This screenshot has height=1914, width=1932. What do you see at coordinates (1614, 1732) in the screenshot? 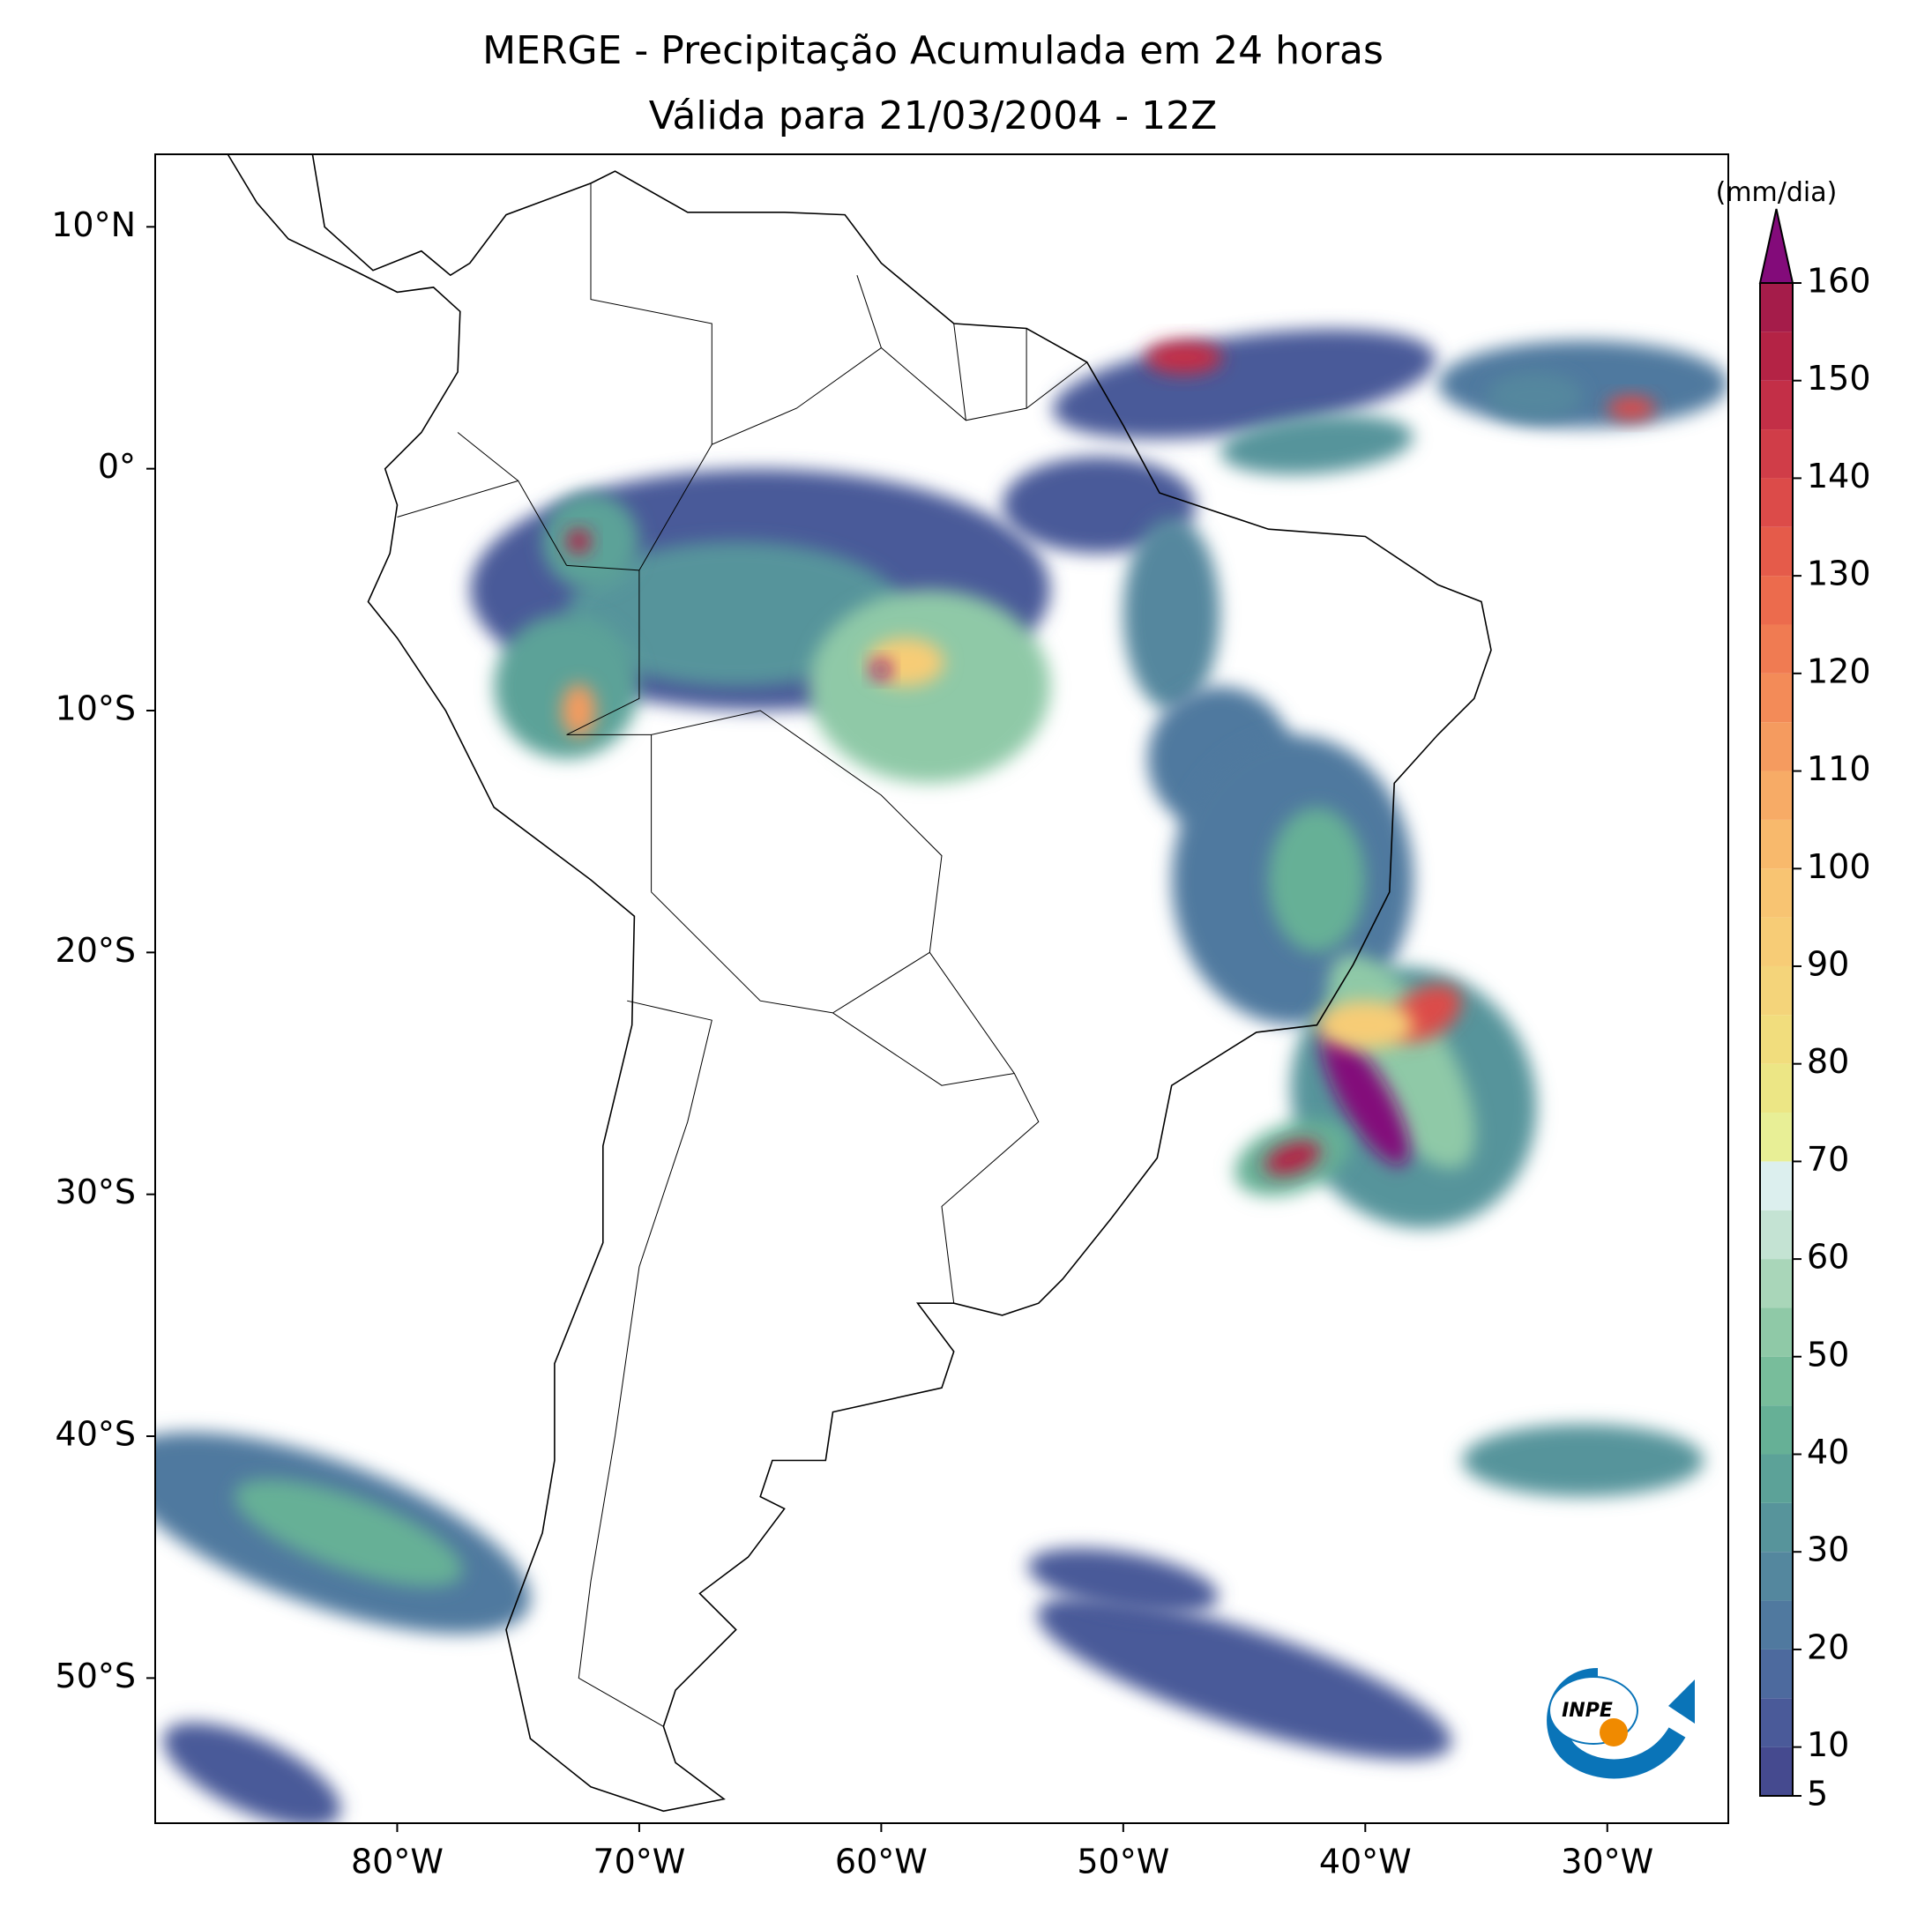
I see `logo-sun` at bounding box center [1614, 1732].